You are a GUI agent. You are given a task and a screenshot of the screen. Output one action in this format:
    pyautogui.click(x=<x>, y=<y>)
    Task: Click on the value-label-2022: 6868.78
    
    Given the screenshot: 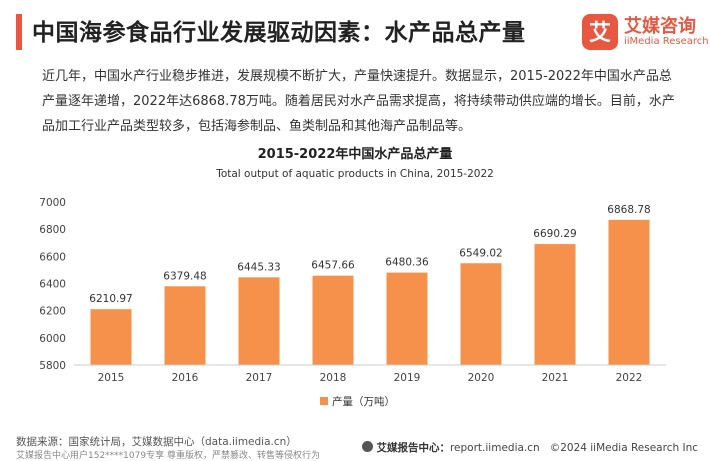 What is the action you would take?
    pyautogui.click(x=628, y=210)
    